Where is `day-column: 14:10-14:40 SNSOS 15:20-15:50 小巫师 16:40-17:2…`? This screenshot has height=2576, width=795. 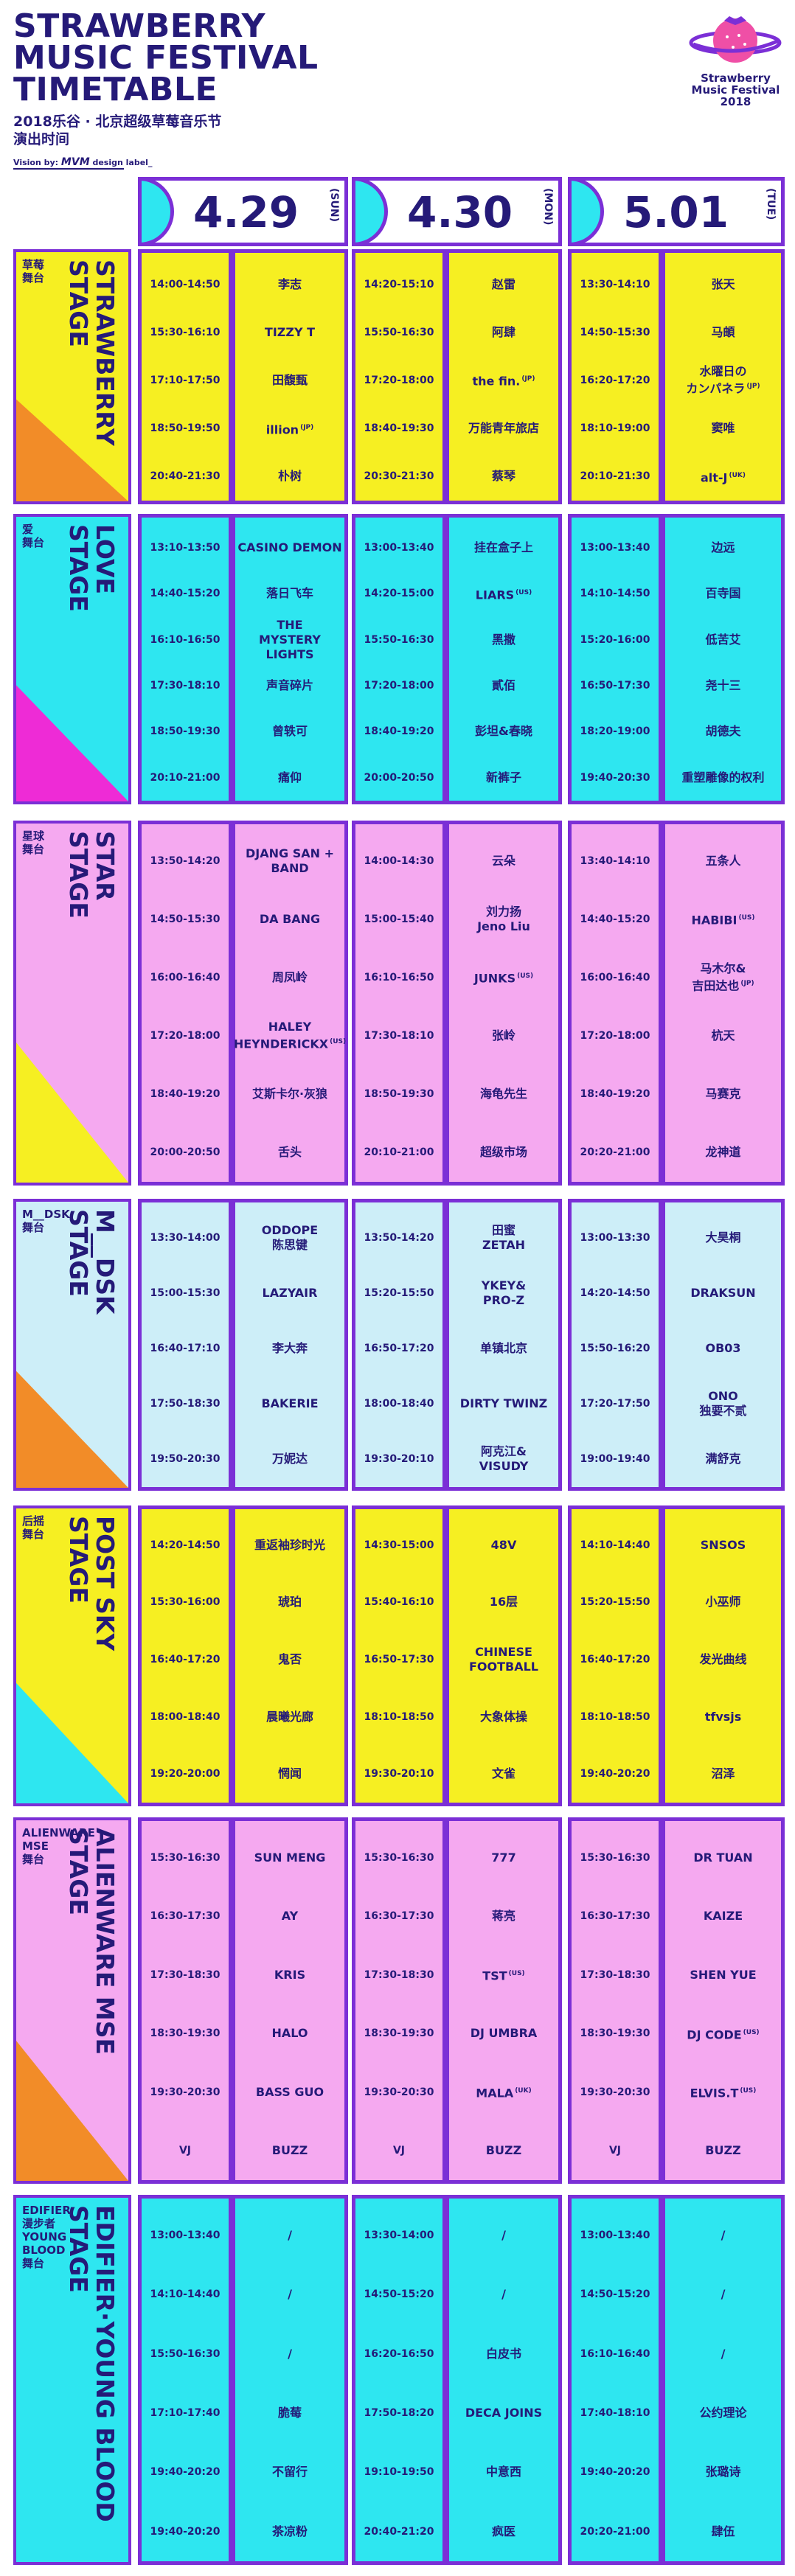
day-column: 14:10-14:40 SNSOS 15:20-15:50 小巫师 16:40-17:2… is located at coordinates (676, 1655).